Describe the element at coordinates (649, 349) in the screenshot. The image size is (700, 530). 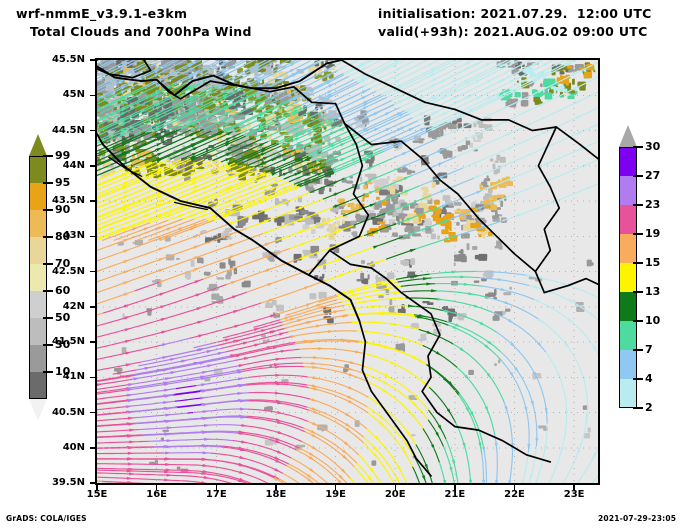
I see `colorbar-tick-label: 7` at that location.